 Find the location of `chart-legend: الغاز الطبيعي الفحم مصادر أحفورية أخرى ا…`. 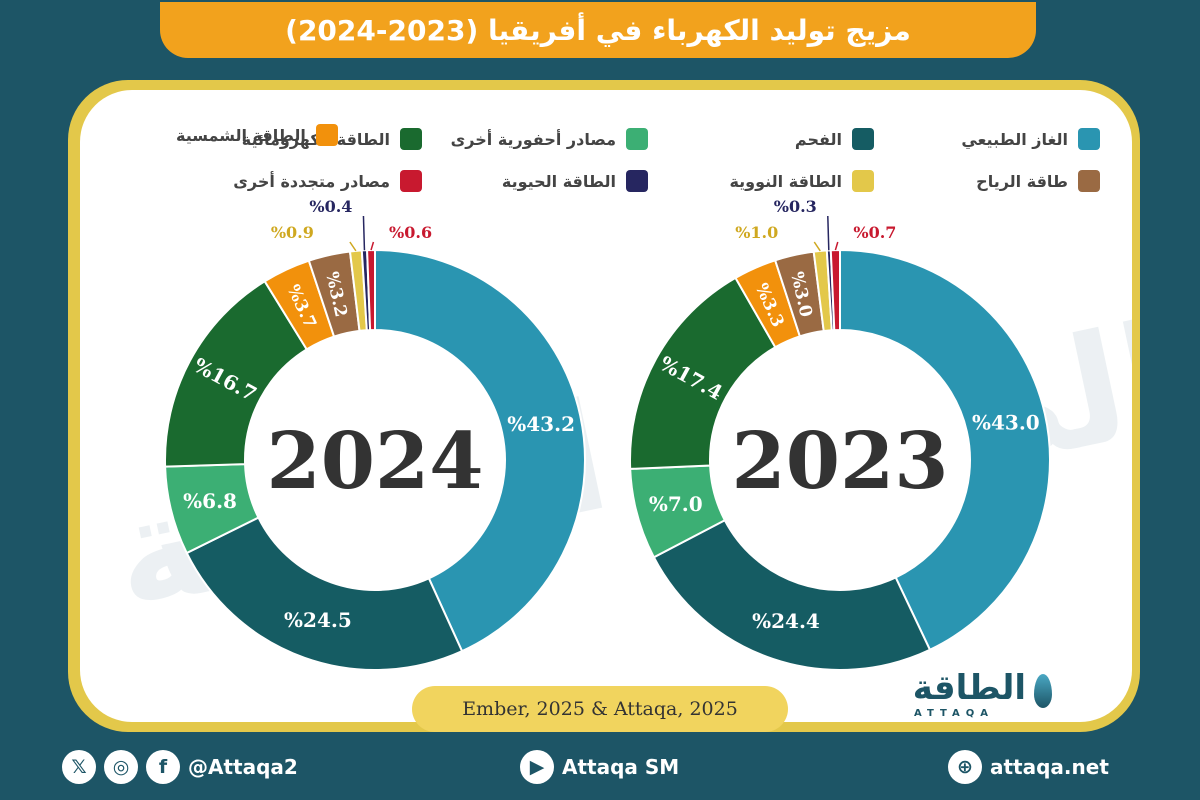

chart-legend: الغاز الطبيعي الفحم مصادر أحفورية أخرى ا… is located at coordinates (625, 163).